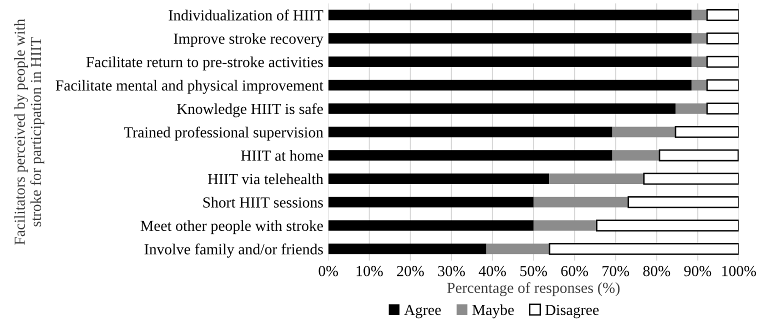 The height and width of the screenshot is (332, 760). What do you see at coordinates (190, 87) in the screenshot?
I see `y-tick-label: Facilitate mental and physical improvement` at bounding box center [190, 87].